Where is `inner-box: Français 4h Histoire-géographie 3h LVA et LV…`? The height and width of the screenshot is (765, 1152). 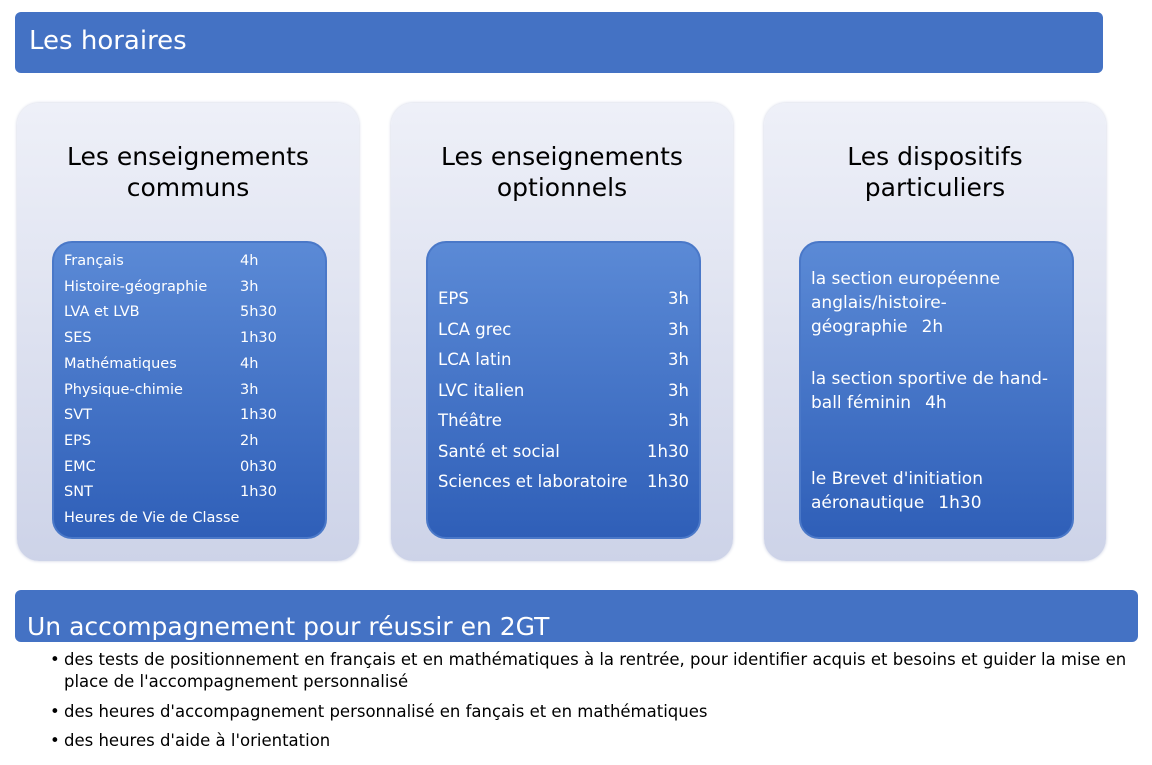
inner-box: Français 4h Histoire-géographie 3h LVA et LV… is located at coordinates (189, 390).